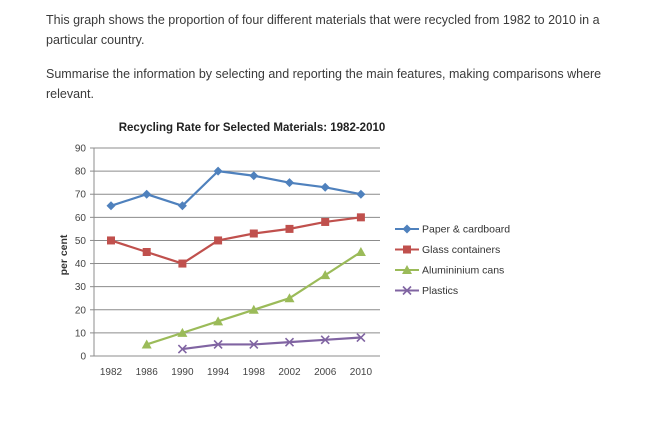 This screenshot has width=646, height=427. Describe the element at coordinates (147, 372) in the screenshot. I see `x-tick-label: 1986` at that location.